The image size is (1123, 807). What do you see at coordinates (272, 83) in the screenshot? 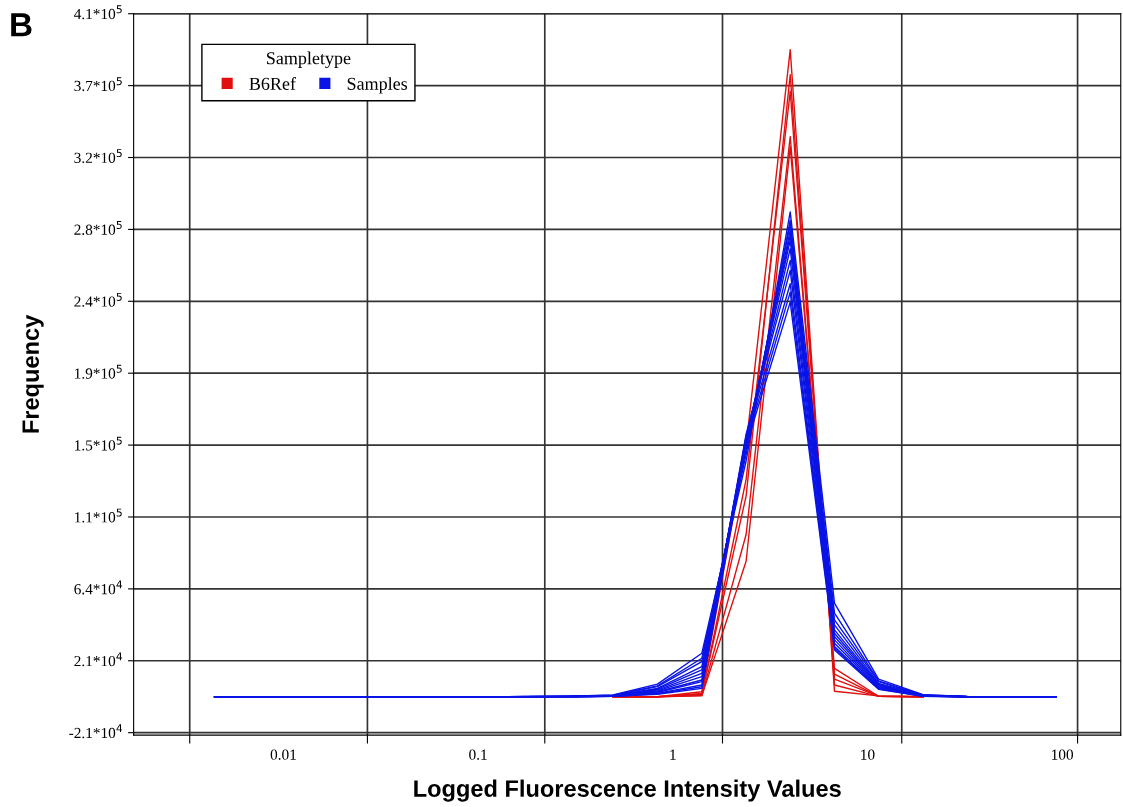
I see `legend-label: B6Ref` at bounding box center [272, 83].